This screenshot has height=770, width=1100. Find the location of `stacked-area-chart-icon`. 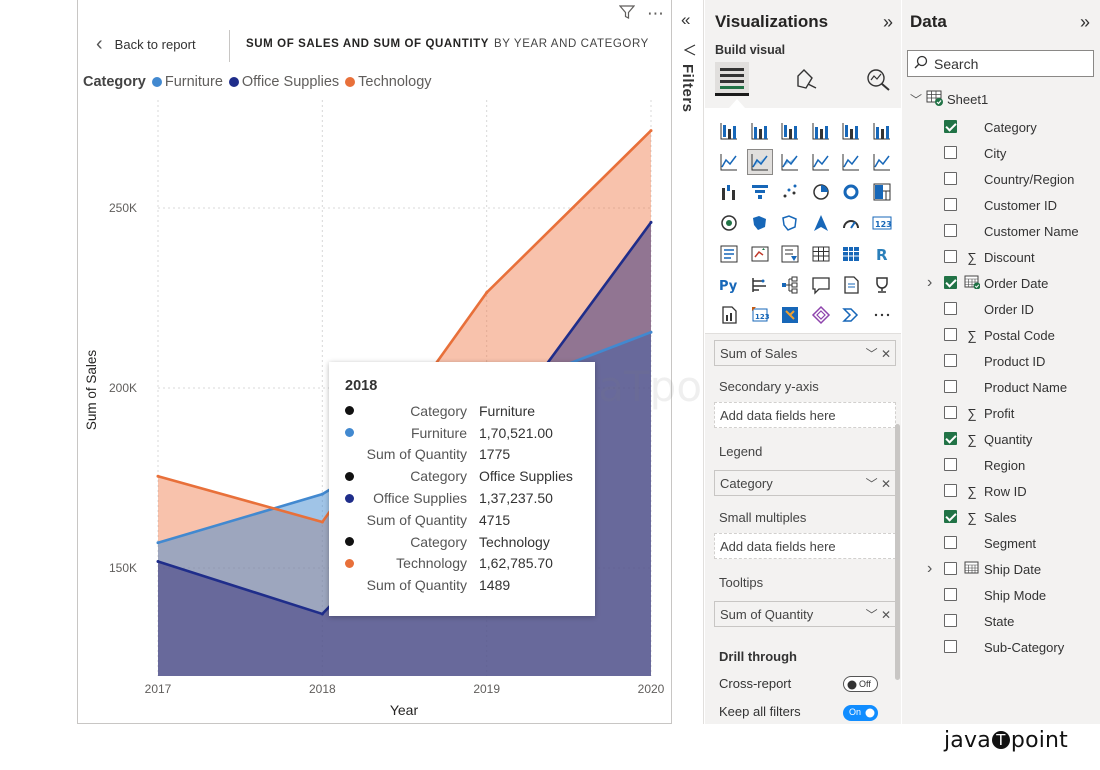

stacked-area-chart-icon is located at coordinates (790, 162).